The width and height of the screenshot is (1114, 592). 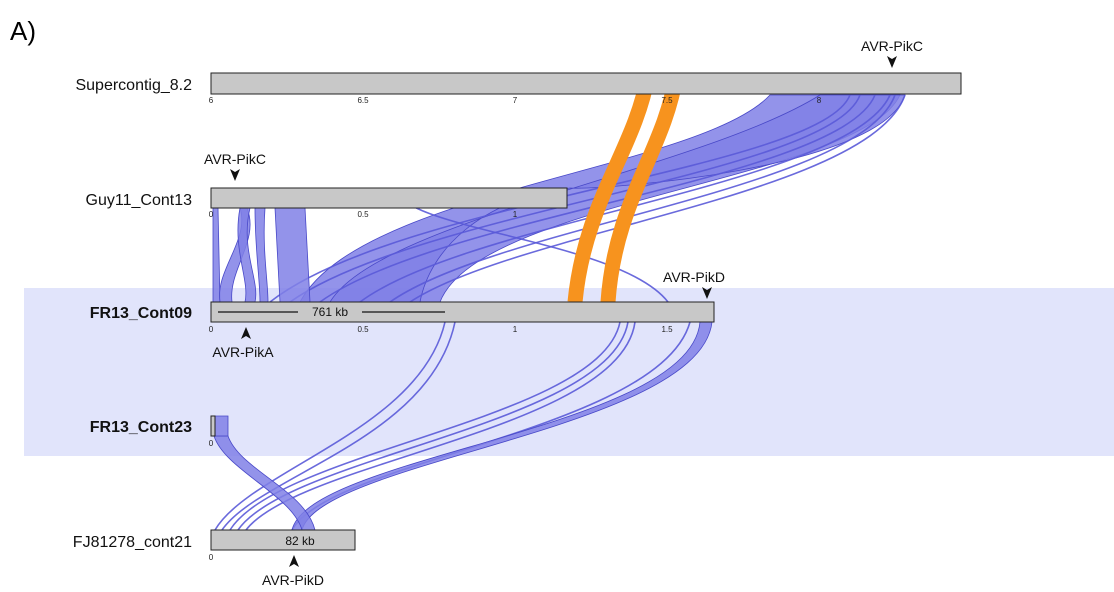 I want to click on size-label: 761 kb, so click(x=330, y=312).